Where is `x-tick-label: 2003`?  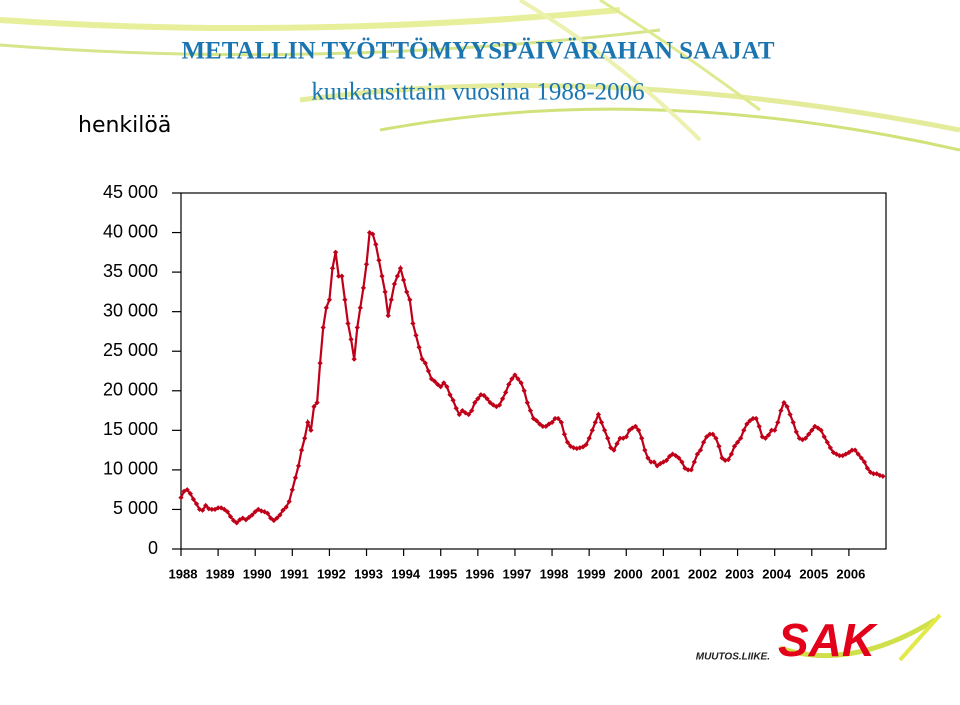
x-tick-label: 2003 is located at coordinates (739, 573).